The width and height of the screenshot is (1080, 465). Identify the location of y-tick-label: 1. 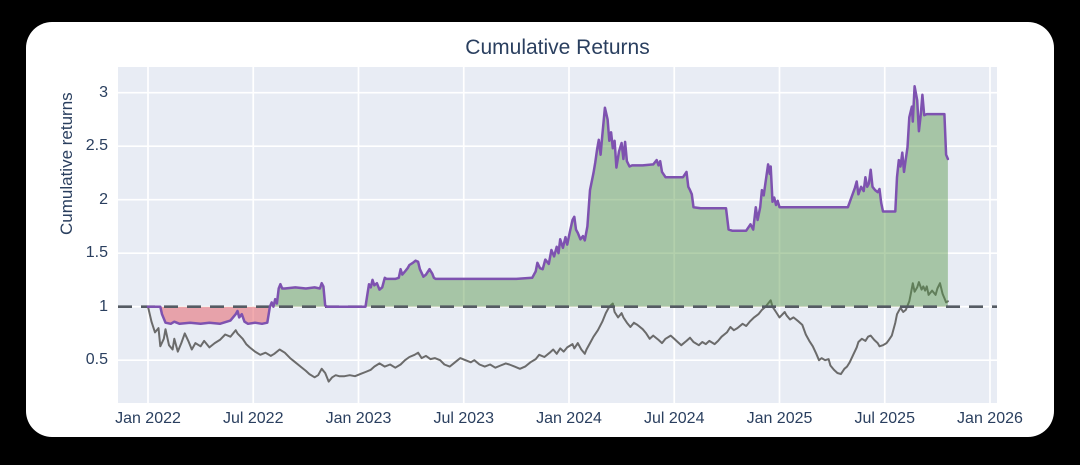
(103, 306).